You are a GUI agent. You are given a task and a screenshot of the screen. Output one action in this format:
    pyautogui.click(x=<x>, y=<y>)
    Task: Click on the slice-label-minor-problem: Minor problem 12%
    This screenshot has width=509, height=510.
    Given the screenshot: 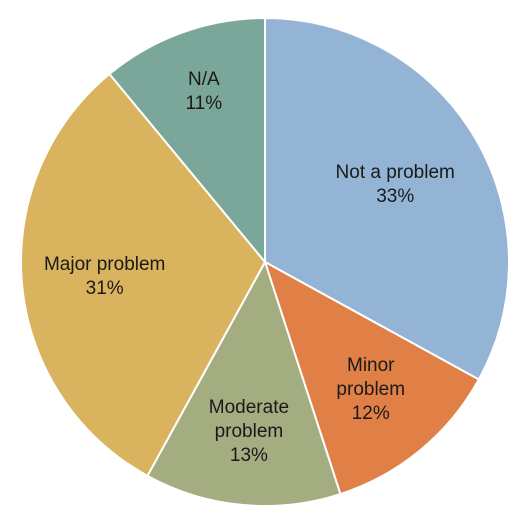 What is the action you would take?
    pyautogui.click(x=370, y=389)
    